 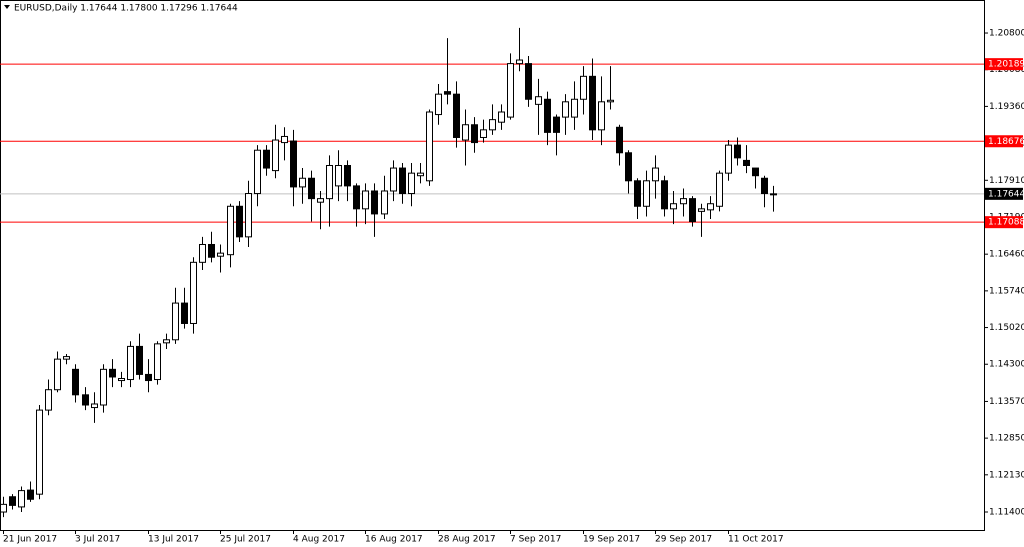 What do you see at coordinates (611, 540) in the screenshot?
I see `x-tick-label: 19 Sep 2017` at bounding box center [611, 540].